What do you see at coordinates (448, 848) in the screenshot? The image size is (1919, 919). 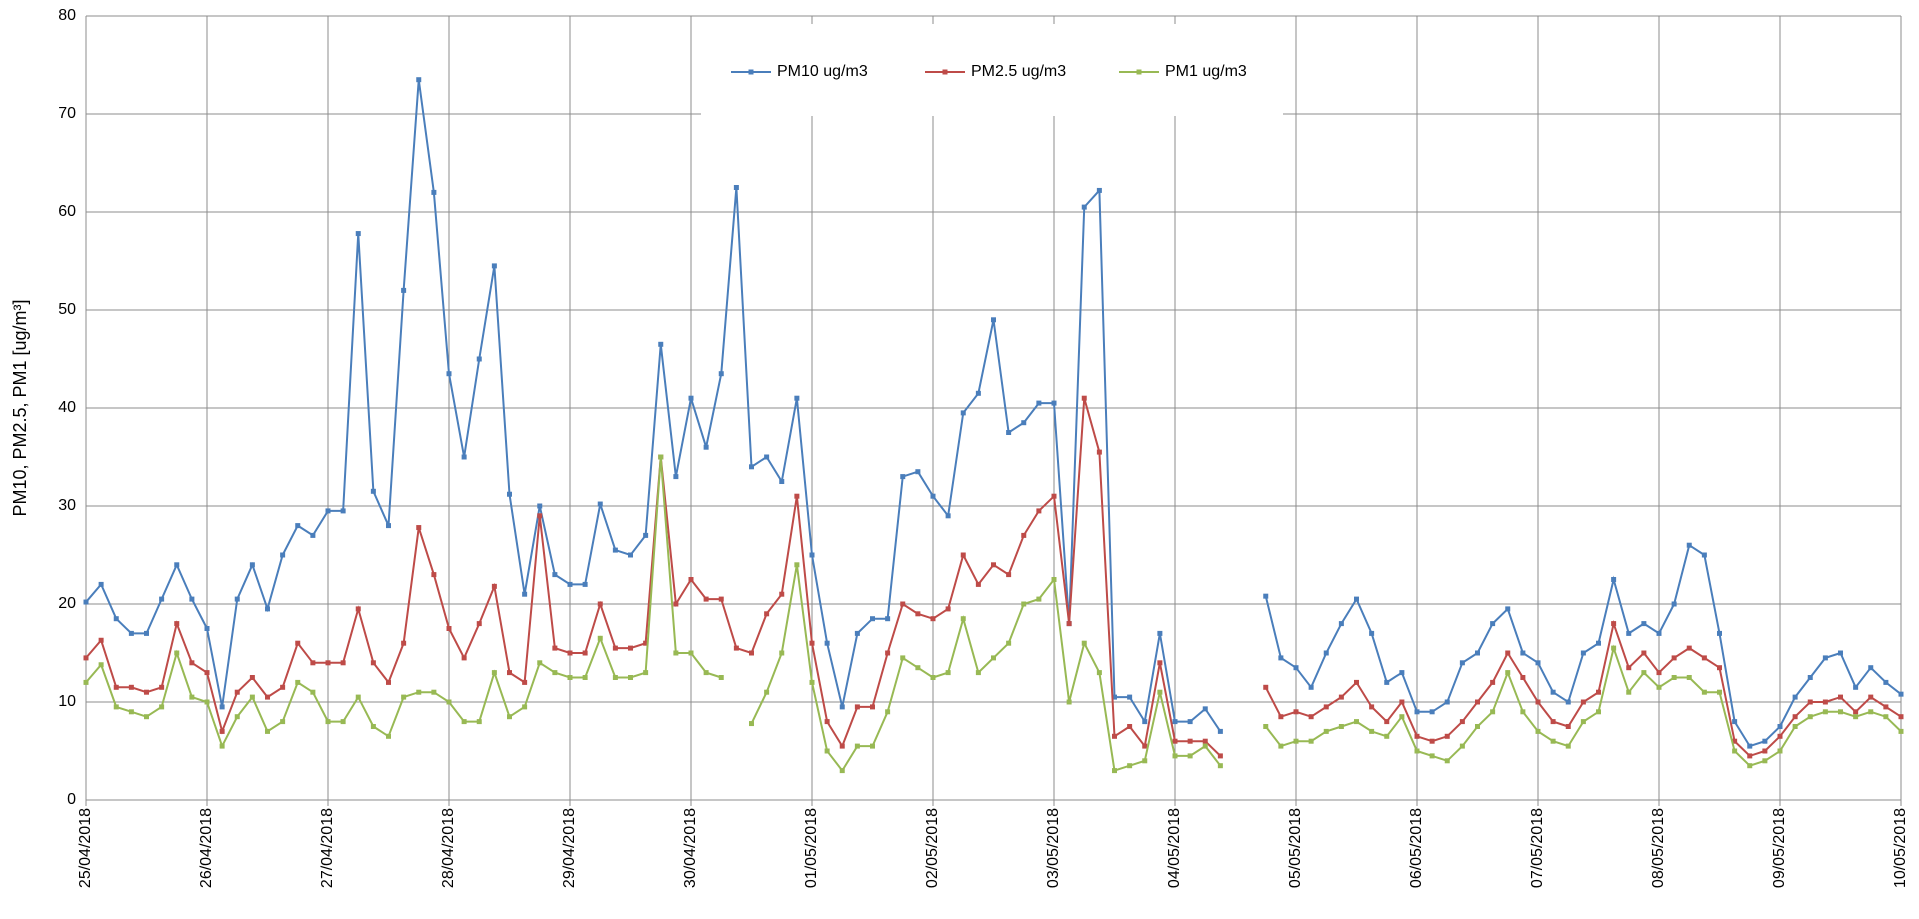 I see `x-tick-label: 28/04/2018` at bounding box center [448, 848].